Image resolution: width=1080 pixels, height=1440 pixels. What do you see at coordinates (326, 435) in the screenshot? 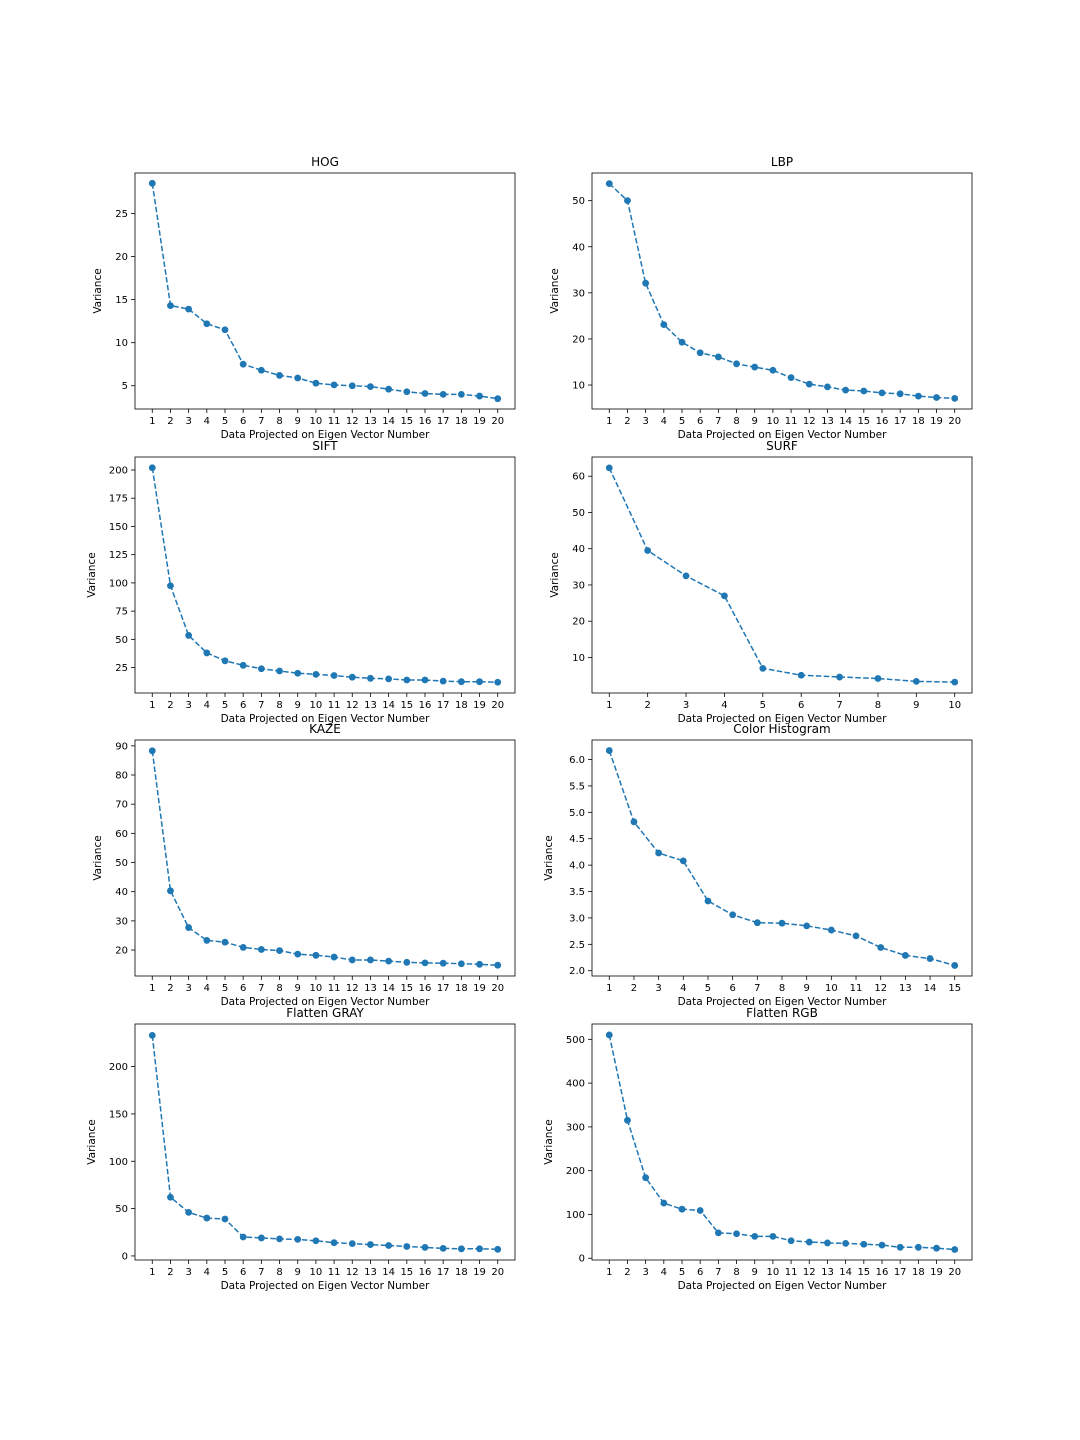
I see `x-axis-label: Data Projected on Eigen Vector Number` at bounding box center [326, 435].